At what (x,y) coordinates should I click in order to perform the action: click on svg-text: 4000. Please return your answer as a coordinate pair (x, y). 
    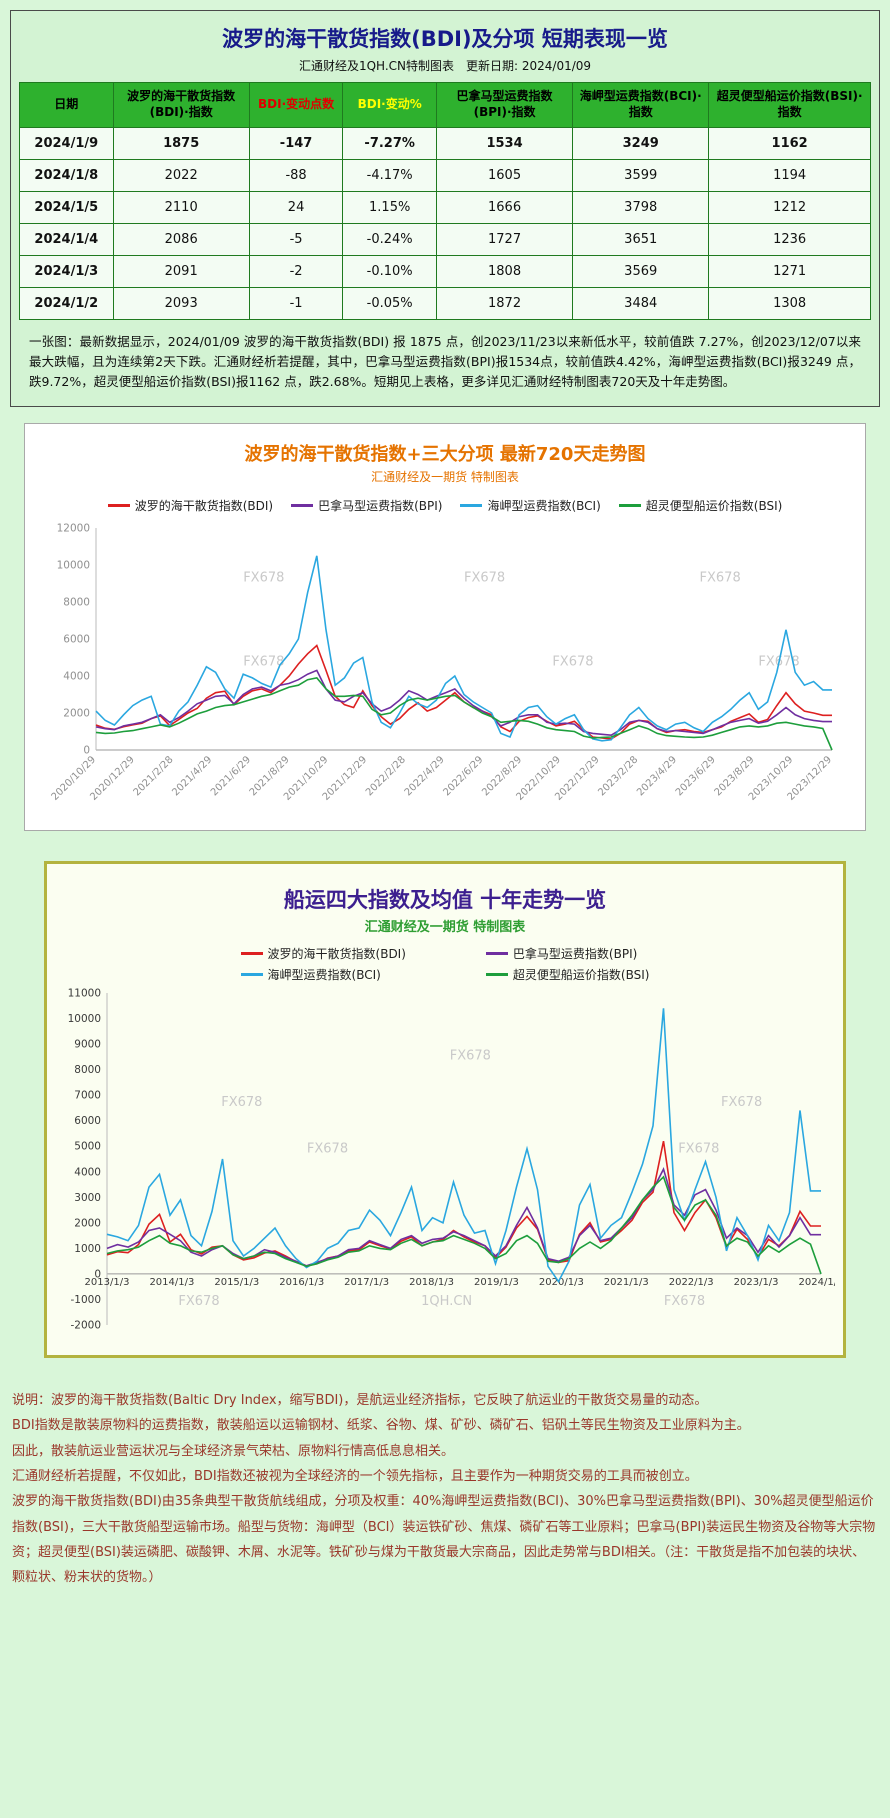
    Looking at the image, I should click on (76, 677).